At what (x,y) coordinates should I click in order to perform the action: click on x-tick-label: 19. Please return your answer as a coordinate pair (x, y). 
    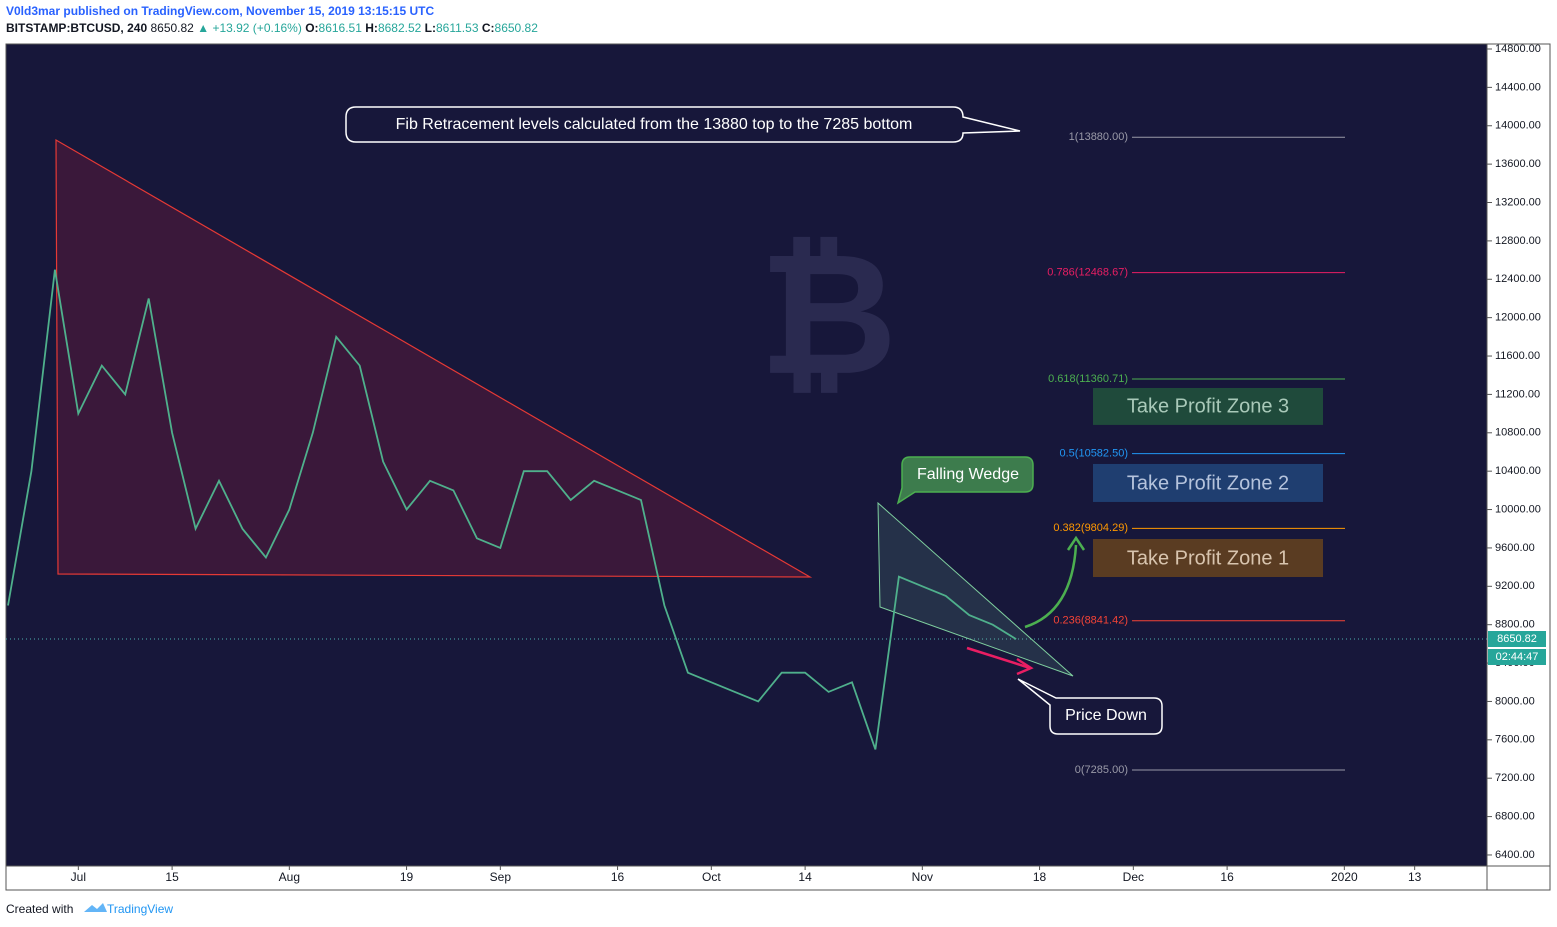
    Looking at the image, I should click on (407, 877).